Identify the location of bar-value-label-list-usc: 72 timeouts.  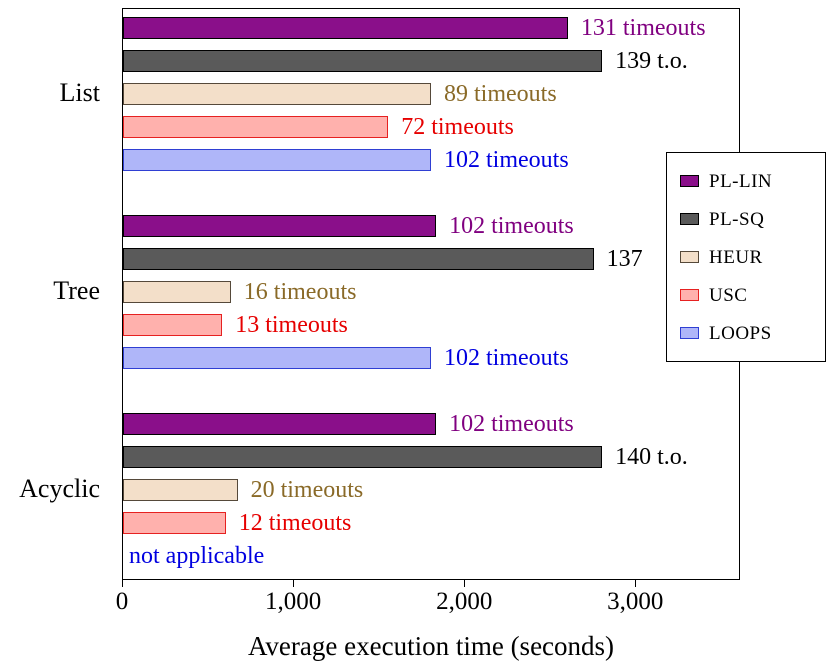
(457, 127).